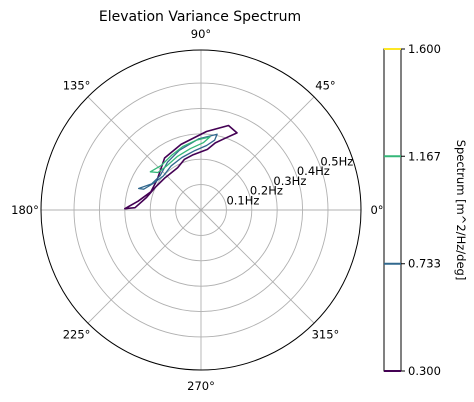 The height and width of the screenshot is (402, 474). What do you see at coordinates (325, 86) in the screenshot?
I see `angle-tick-label-45: 45°` at bounding box center [325, 86].